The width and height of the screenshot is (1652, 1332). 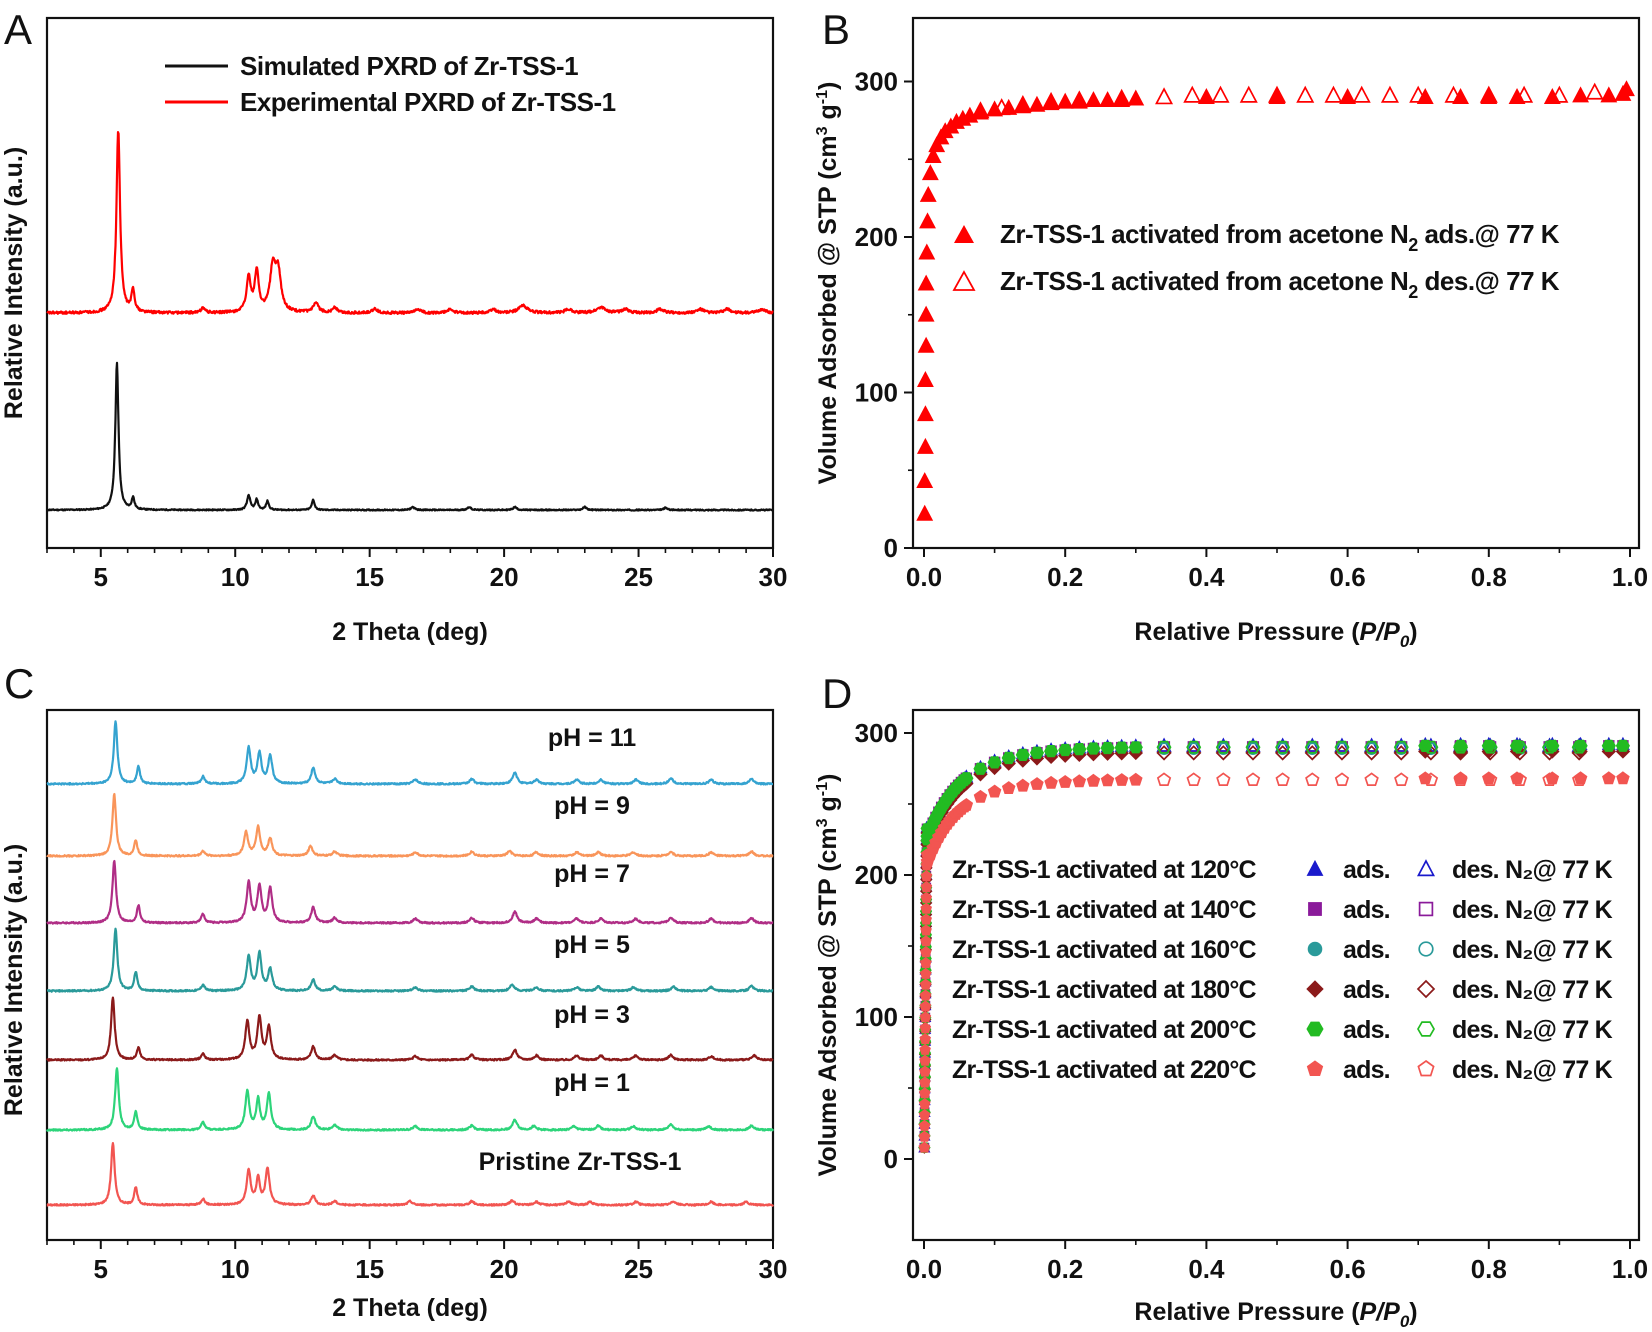 What do you see at coordinates (1104, 950) in the screenshot?
I see `legend-entry-label: Zr-TSS-1 activated at 160°C` at bounding box center [1104, 950].